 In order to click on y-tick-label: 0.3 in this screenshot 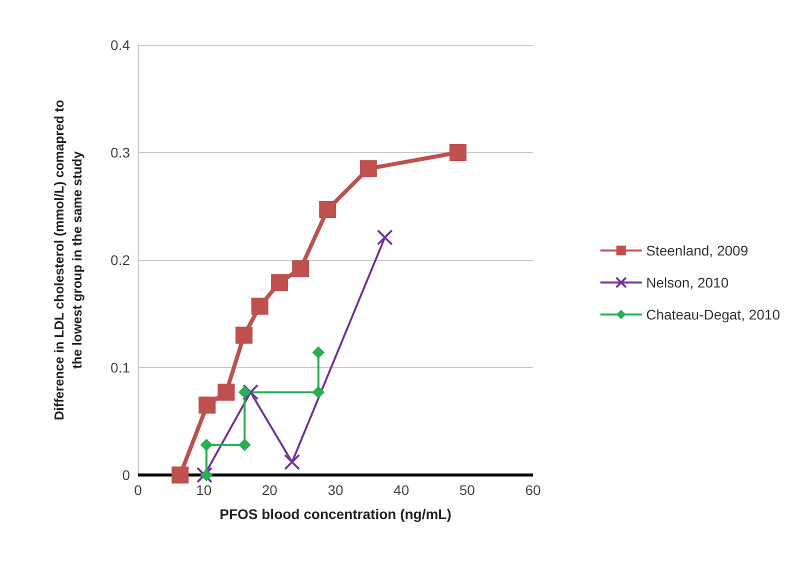, I will do `click(120, 152)`.